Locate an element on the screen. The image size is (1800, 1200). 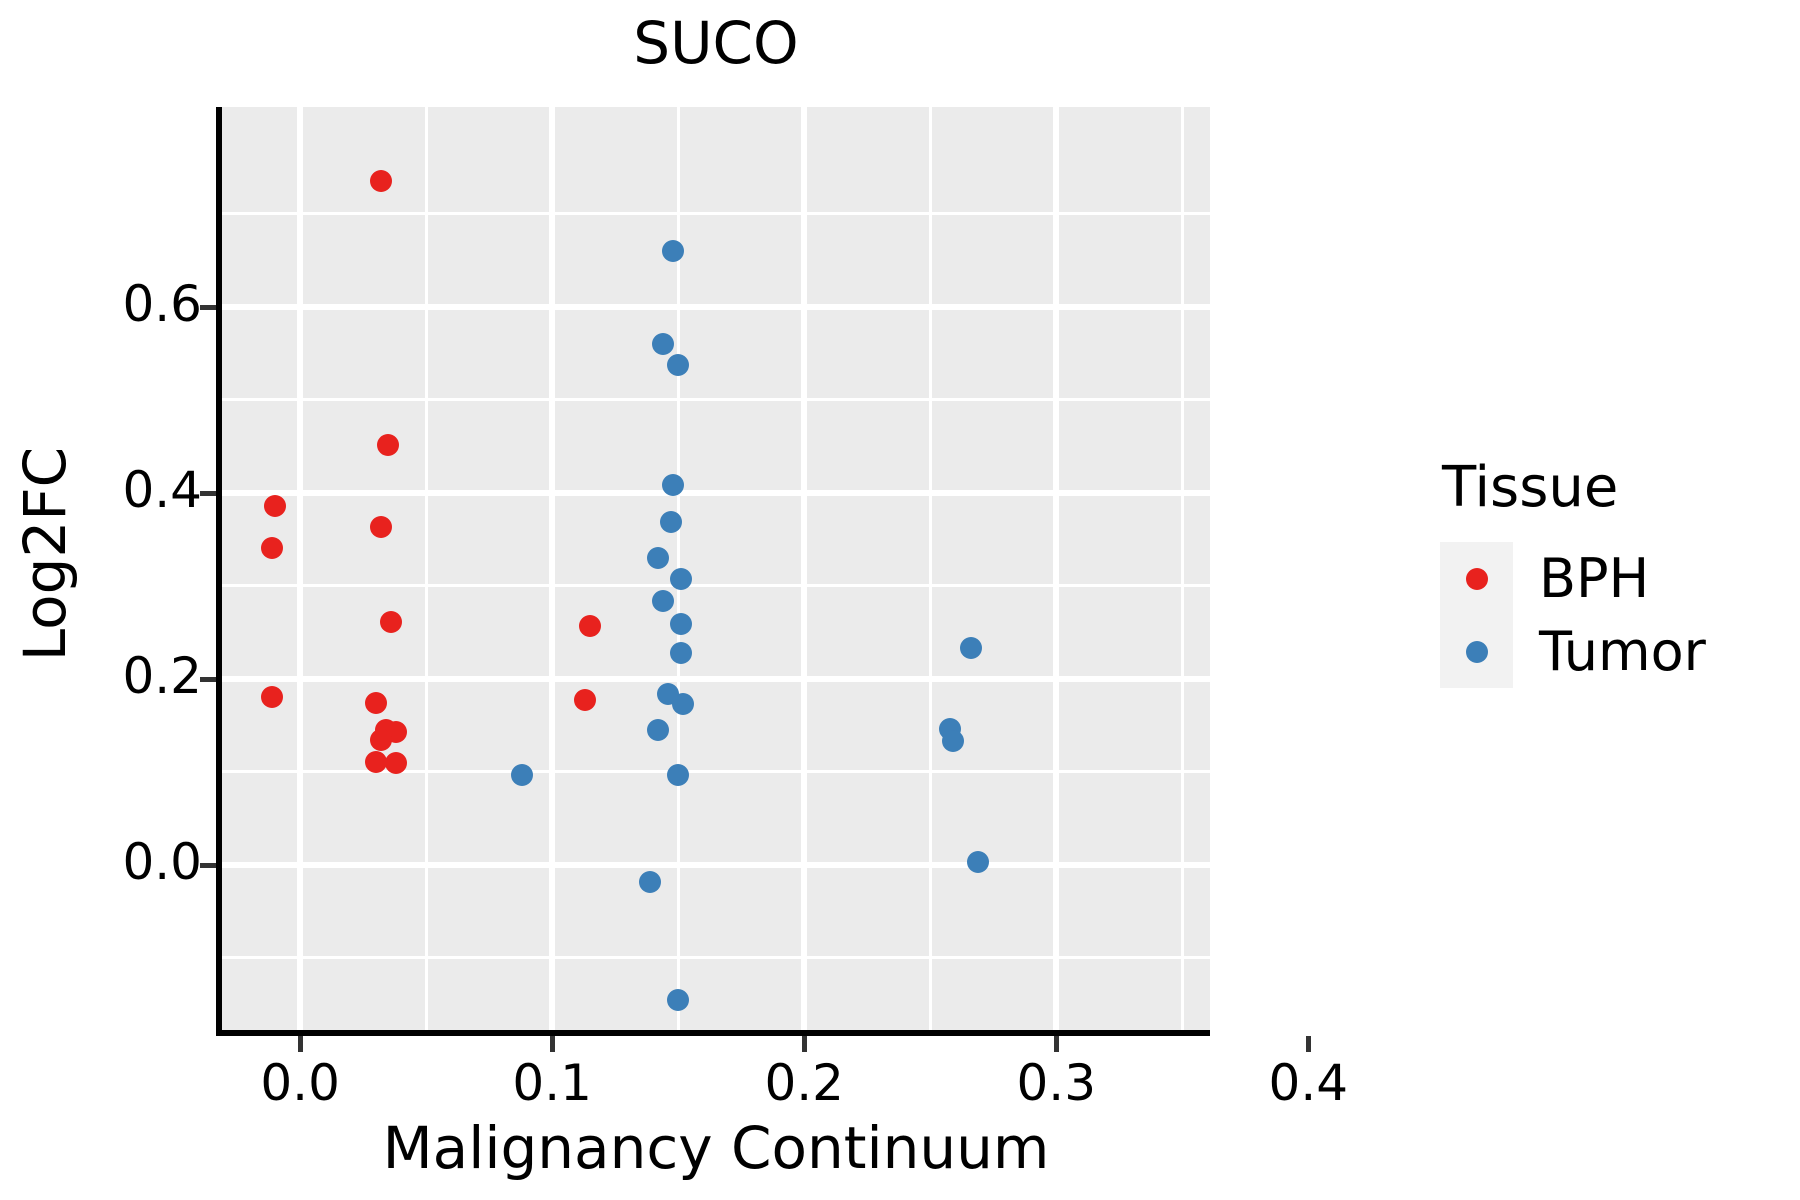
legend-label: BPH is located at coordinates (1594, 578).